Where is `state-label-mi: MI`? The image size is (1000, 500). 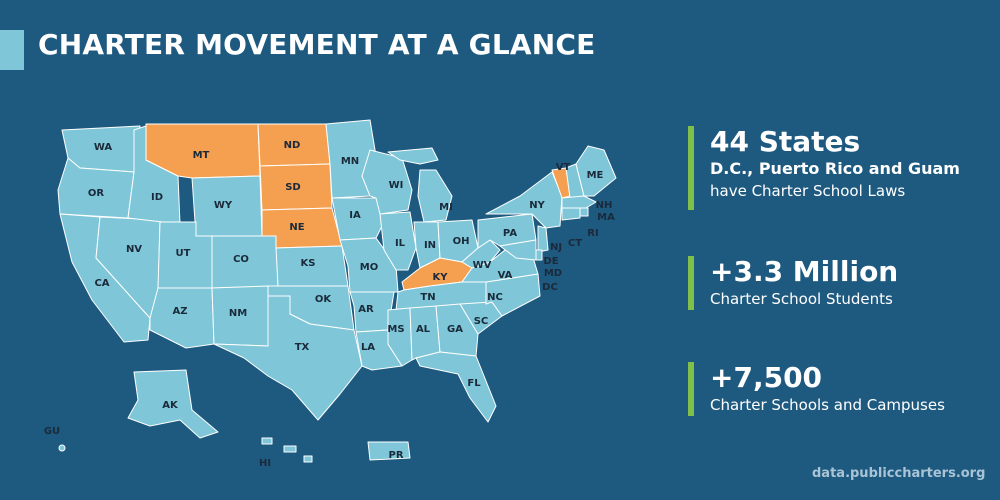 state-label-mi: MI is located at coordinates (446, 207).